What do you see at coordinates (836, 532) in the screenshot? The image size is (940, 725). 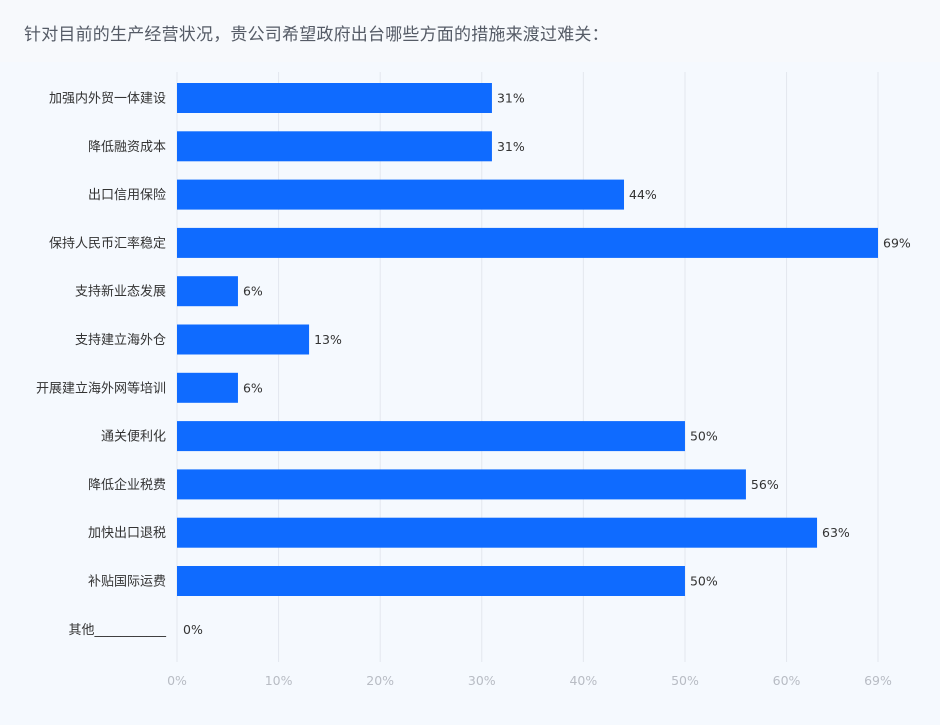 I see `value-label: 63%` at bounding box center [836, 532].